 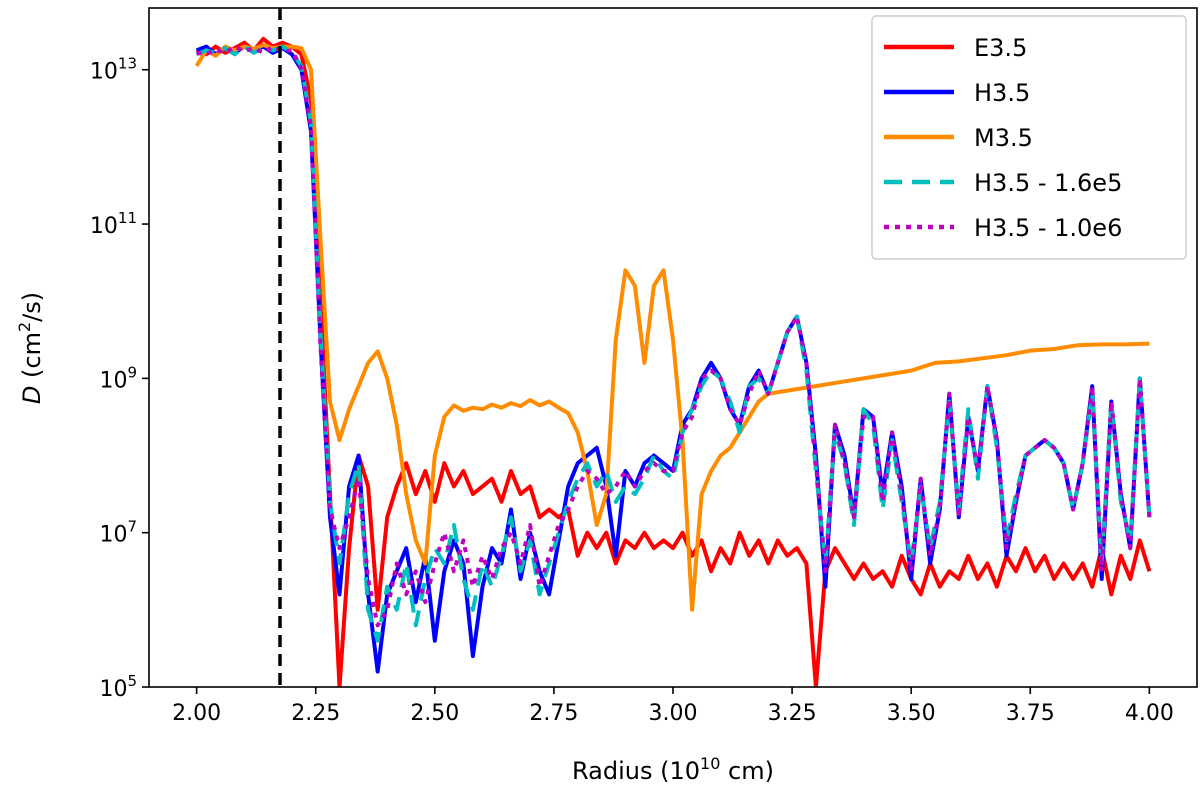 I want to click on legend-box, so click(x=1029, y=137).